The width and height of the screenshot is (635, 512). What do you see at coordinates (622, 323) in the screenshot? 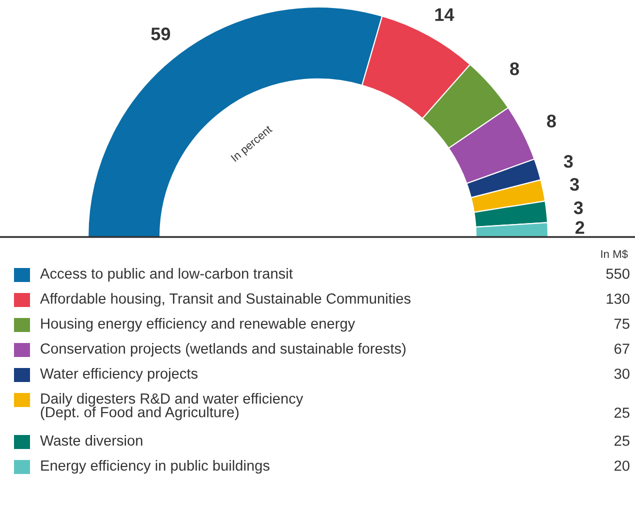
I see `text: 75` at bounding box center [622, 323].